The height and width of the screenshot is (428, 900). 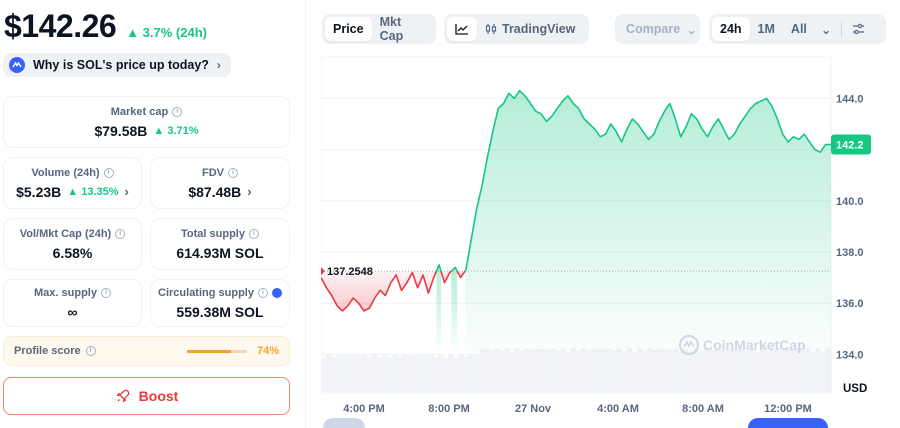 What do you see at coordinates (438, 268) in the screenshot?
I see `price-line-up` at bounding box center [438, 268].